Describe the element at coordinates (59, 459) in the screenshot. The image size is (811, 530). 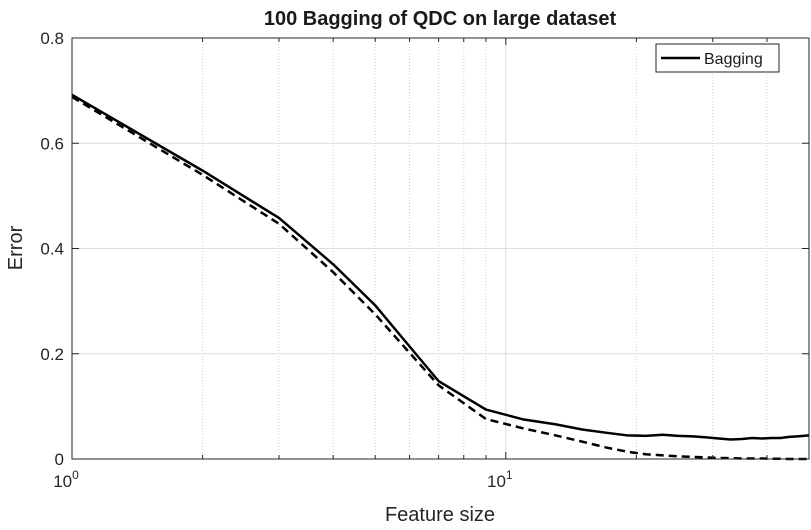
I see `y-tick-label: 0` at that location.